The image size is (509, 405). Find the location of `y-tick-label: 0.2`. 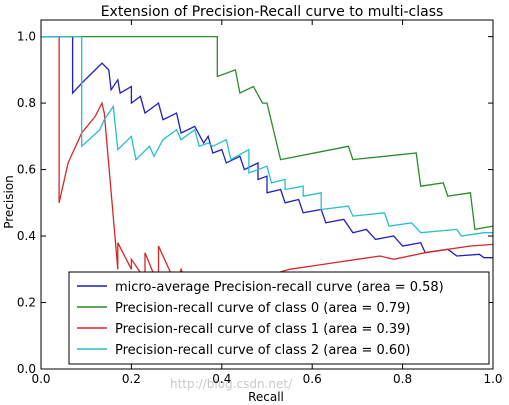

y-tick-label: 0.2 is located at coordinates (26, 303).